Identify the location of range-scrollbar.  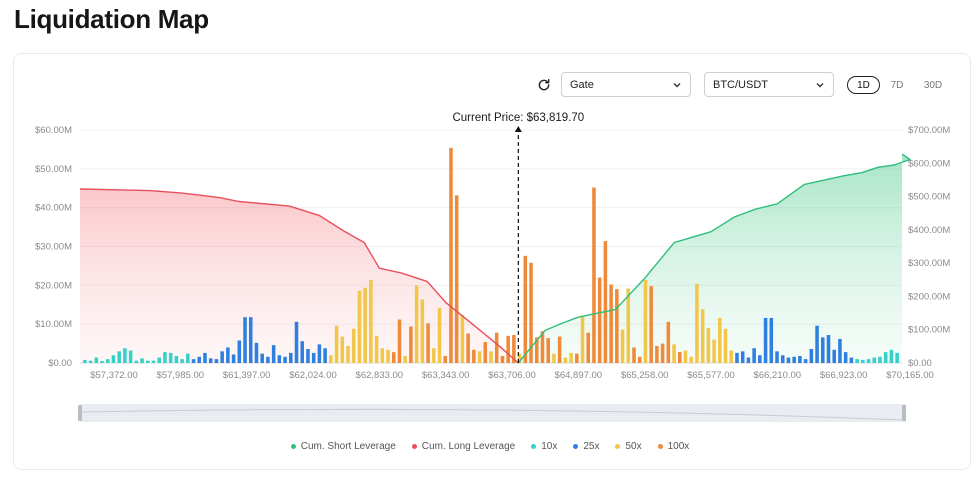
(492, 413).